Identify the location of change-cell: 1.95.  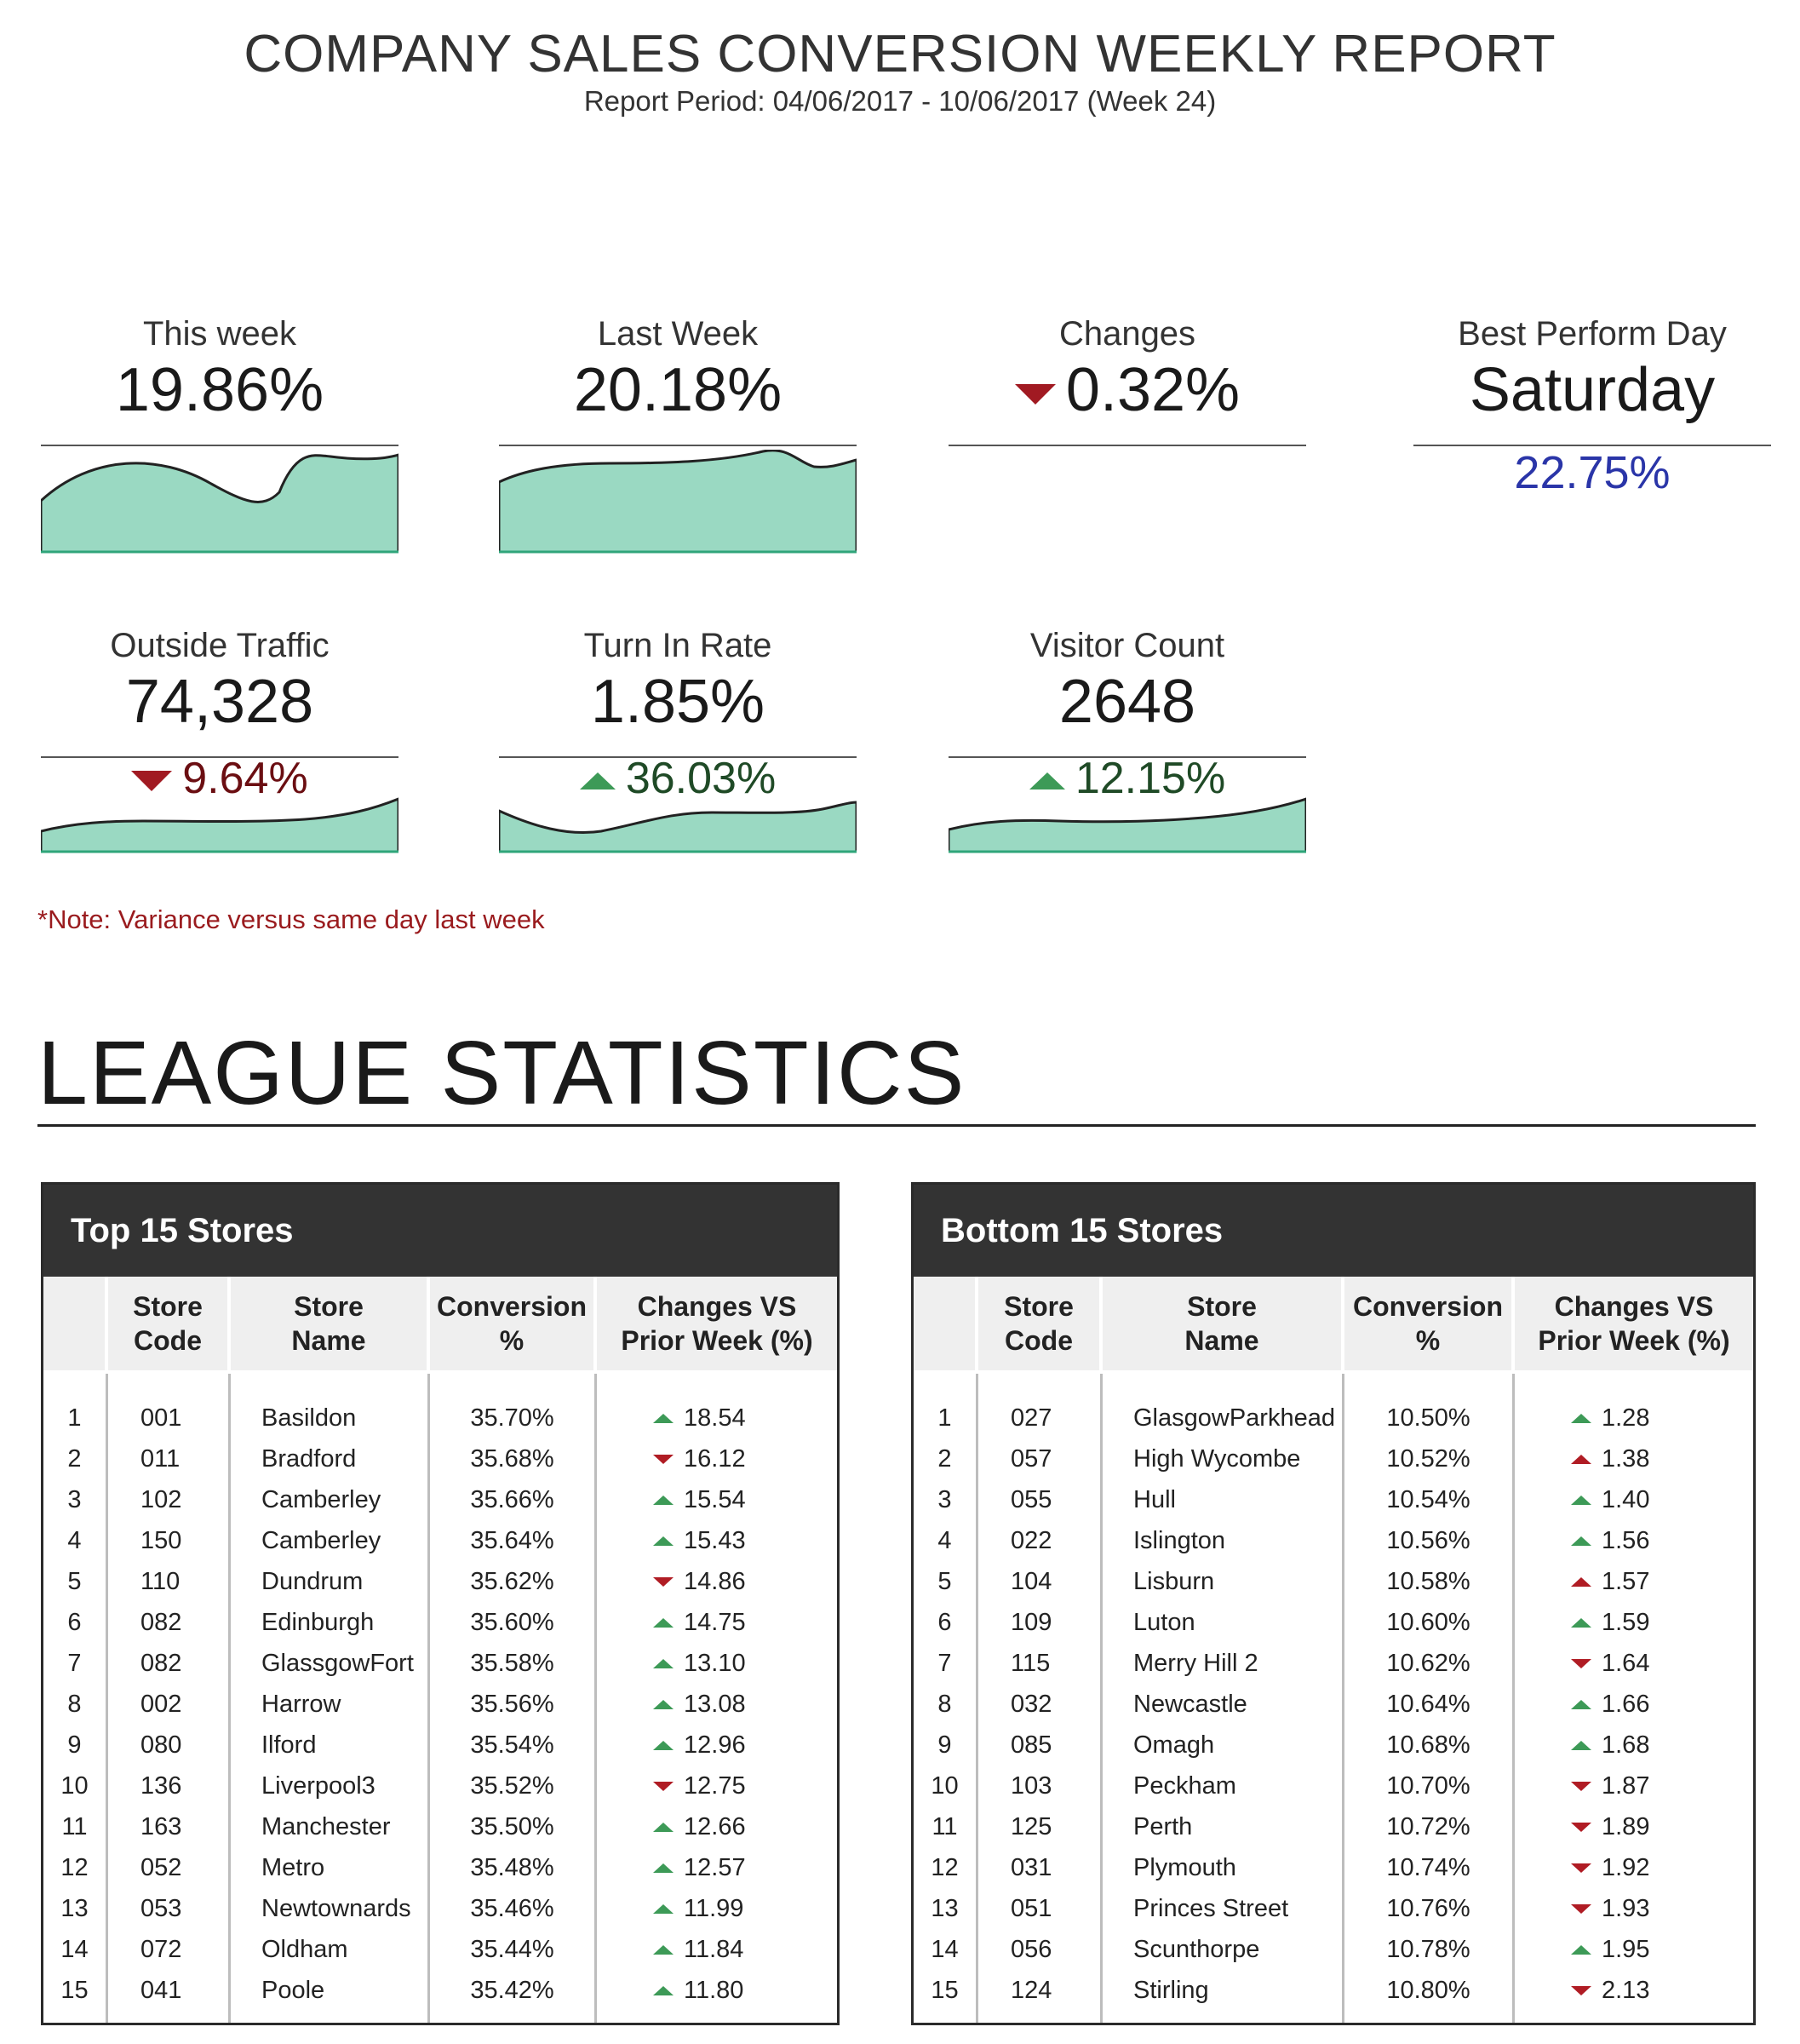
(1634, 1949).